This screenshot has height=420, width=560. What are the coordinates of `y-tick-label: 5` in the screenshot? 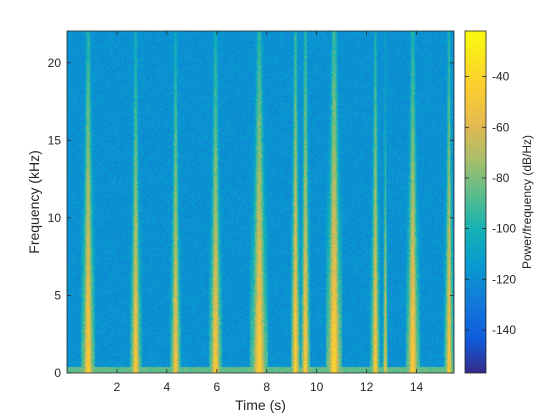 It's located at (57, 295).